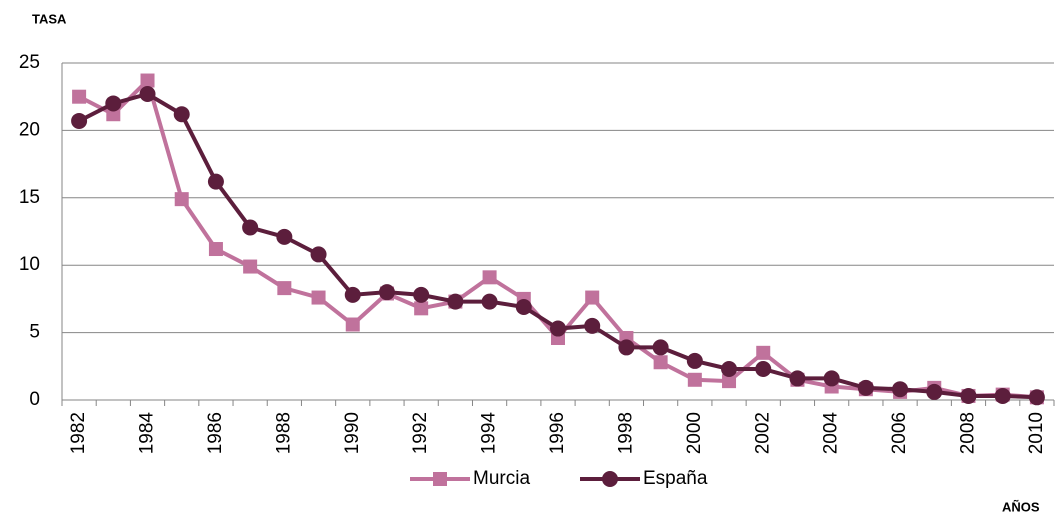 The image size is (1056, 519). I want to click on y-tick-label: 5, so click(34, 332).